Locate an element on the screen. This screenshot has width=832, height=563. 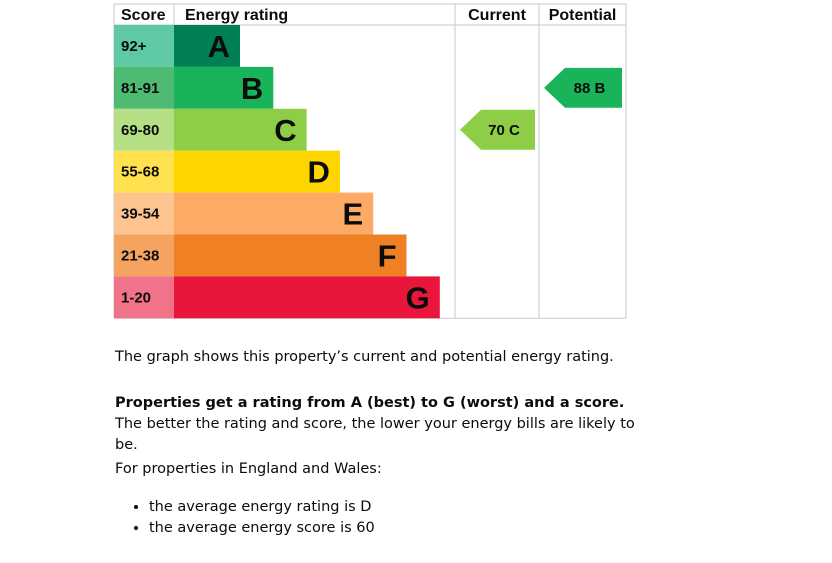
potential-rating-label: 88 B is located at coordinates (590, 88).